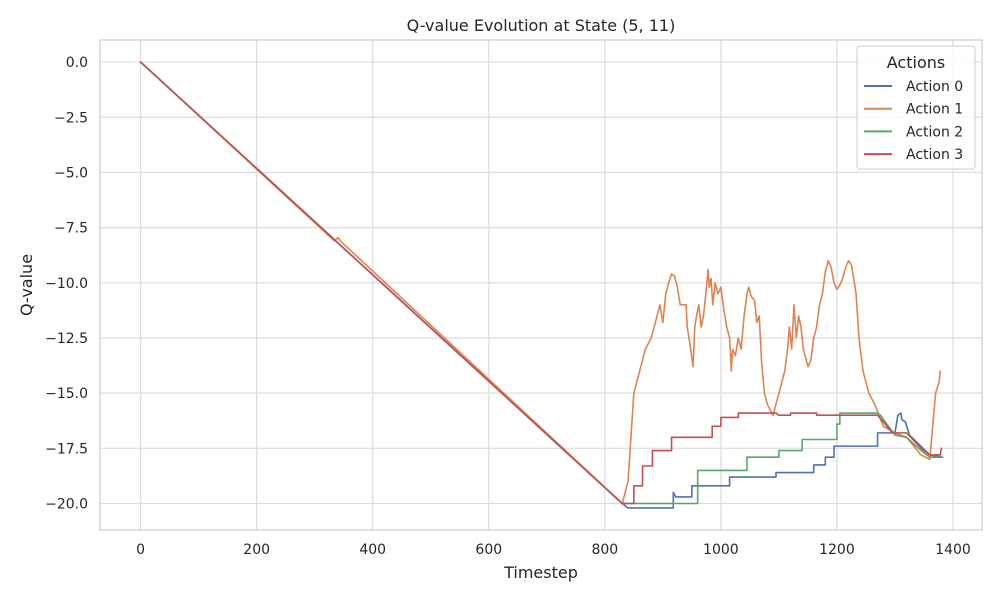 The height and width of the screenshot is (600, 1000). Describe the element at coordinates (934, 155) in the screenshot. I see `legend-item-label: Action 3` at that location.